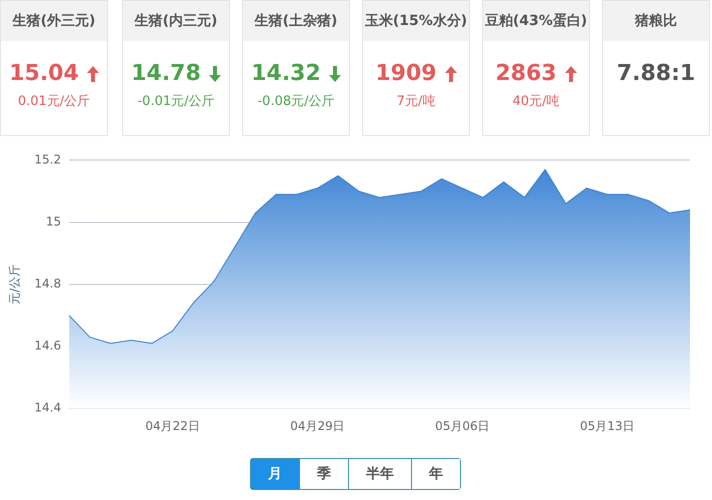 The image size is (712, 500). What do you see at coordinates (54, 21) in the screenshot?
I see `category-label: 生猪(外三元)` at bounding box center [54, 21].